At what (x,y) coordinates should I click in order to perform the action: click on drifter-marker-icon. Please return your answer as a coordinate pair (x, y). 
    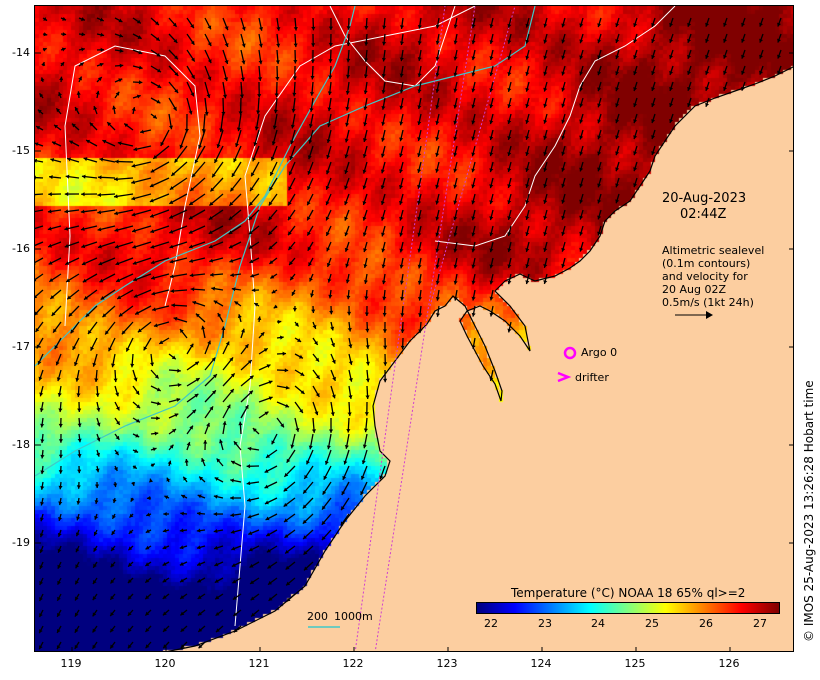
    Looking at the image, I should click on (563, 377).